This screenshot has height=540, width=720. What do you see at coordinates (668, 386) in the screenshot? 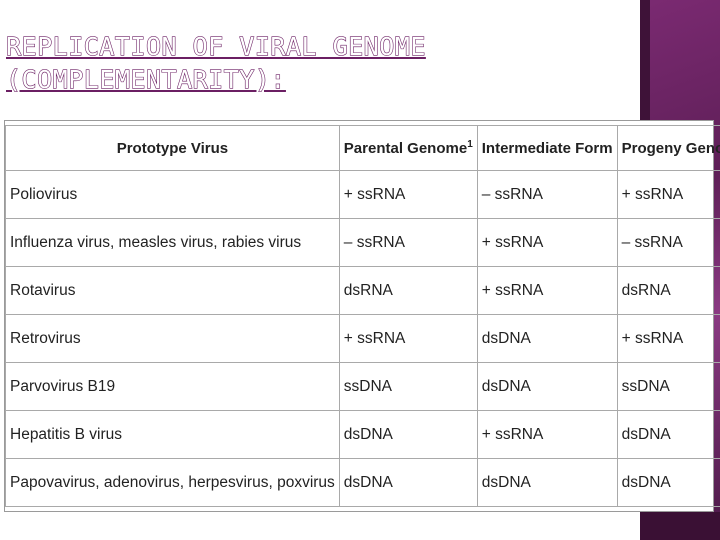
I see `cell-progeny-genome: ssDNA` at bounding box center [668, 386].